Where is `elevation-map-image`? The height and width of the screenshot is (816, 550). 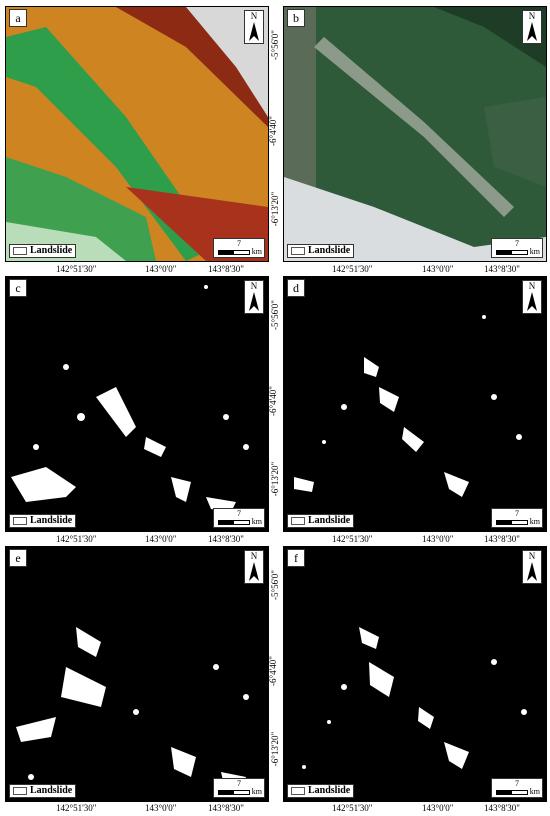
elevation-map-image is located at coordinates (137, 134).